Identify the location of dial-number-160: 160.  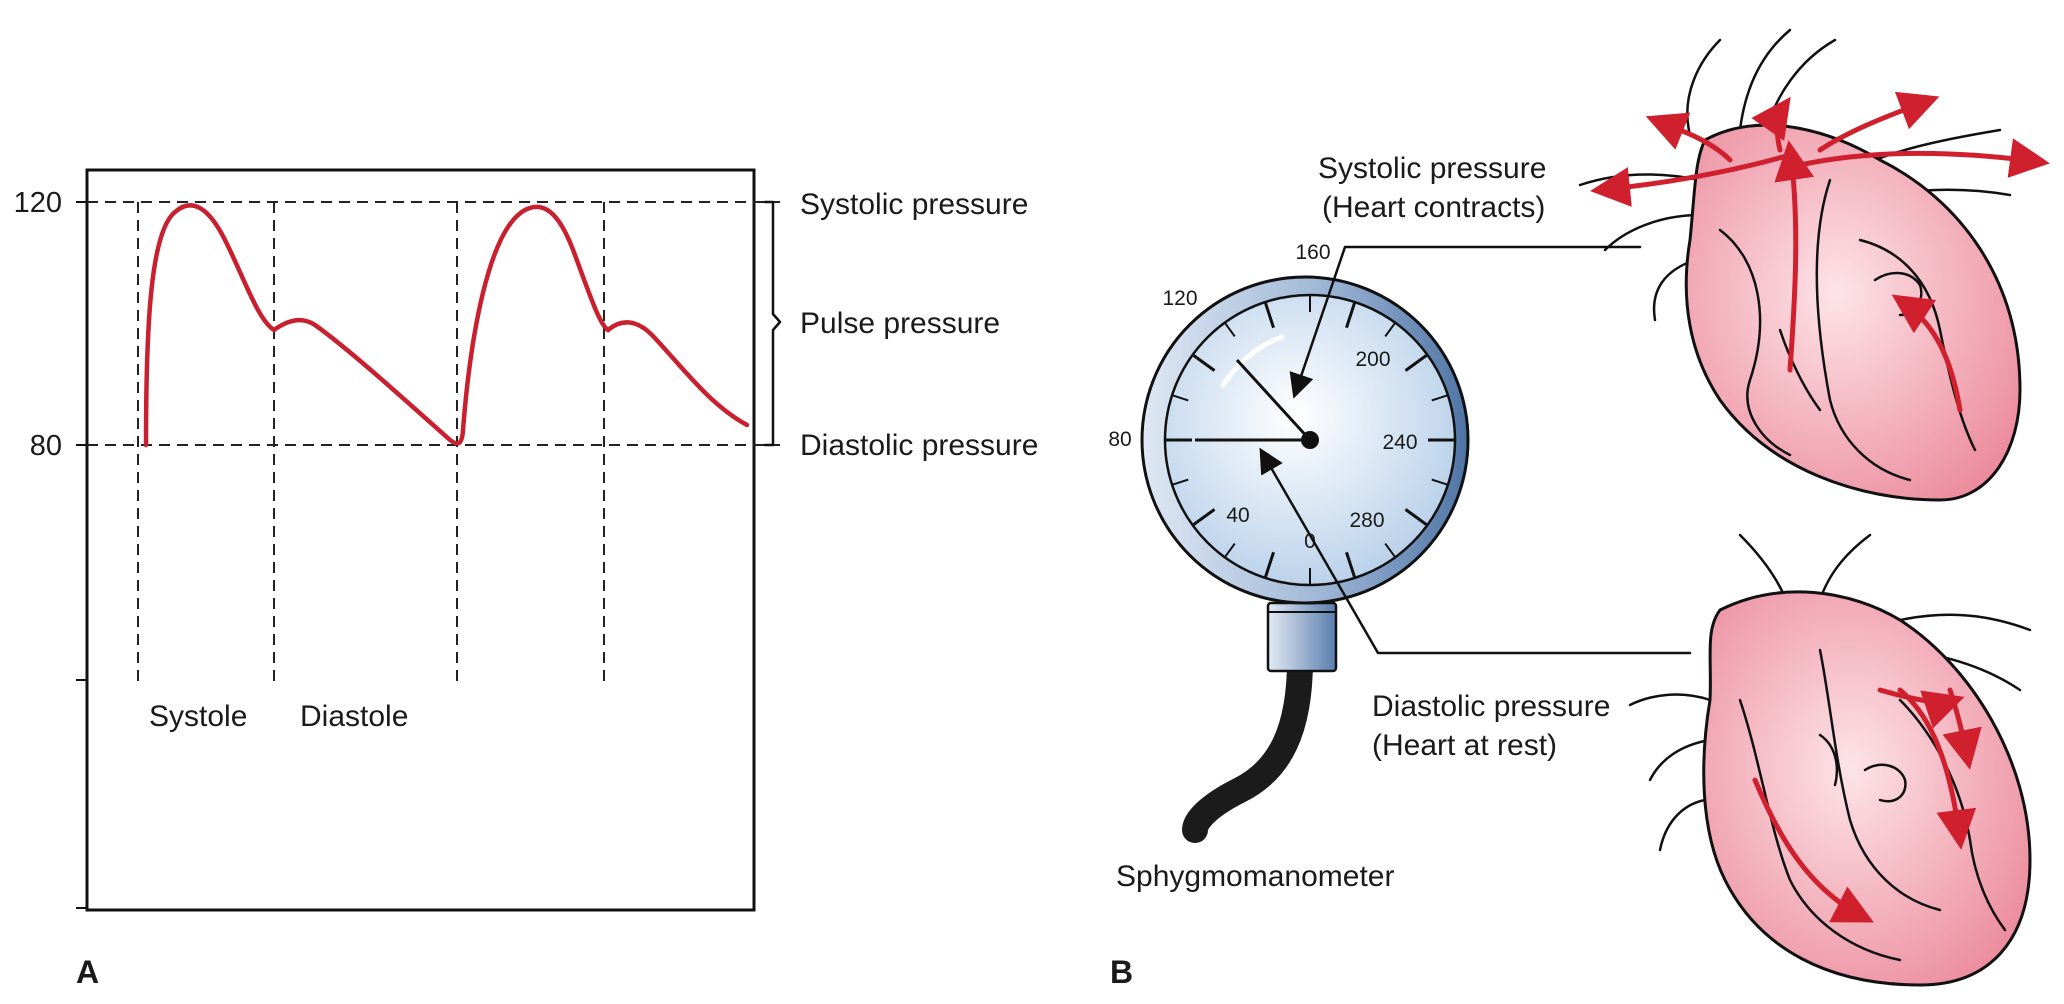
(1312, 252).